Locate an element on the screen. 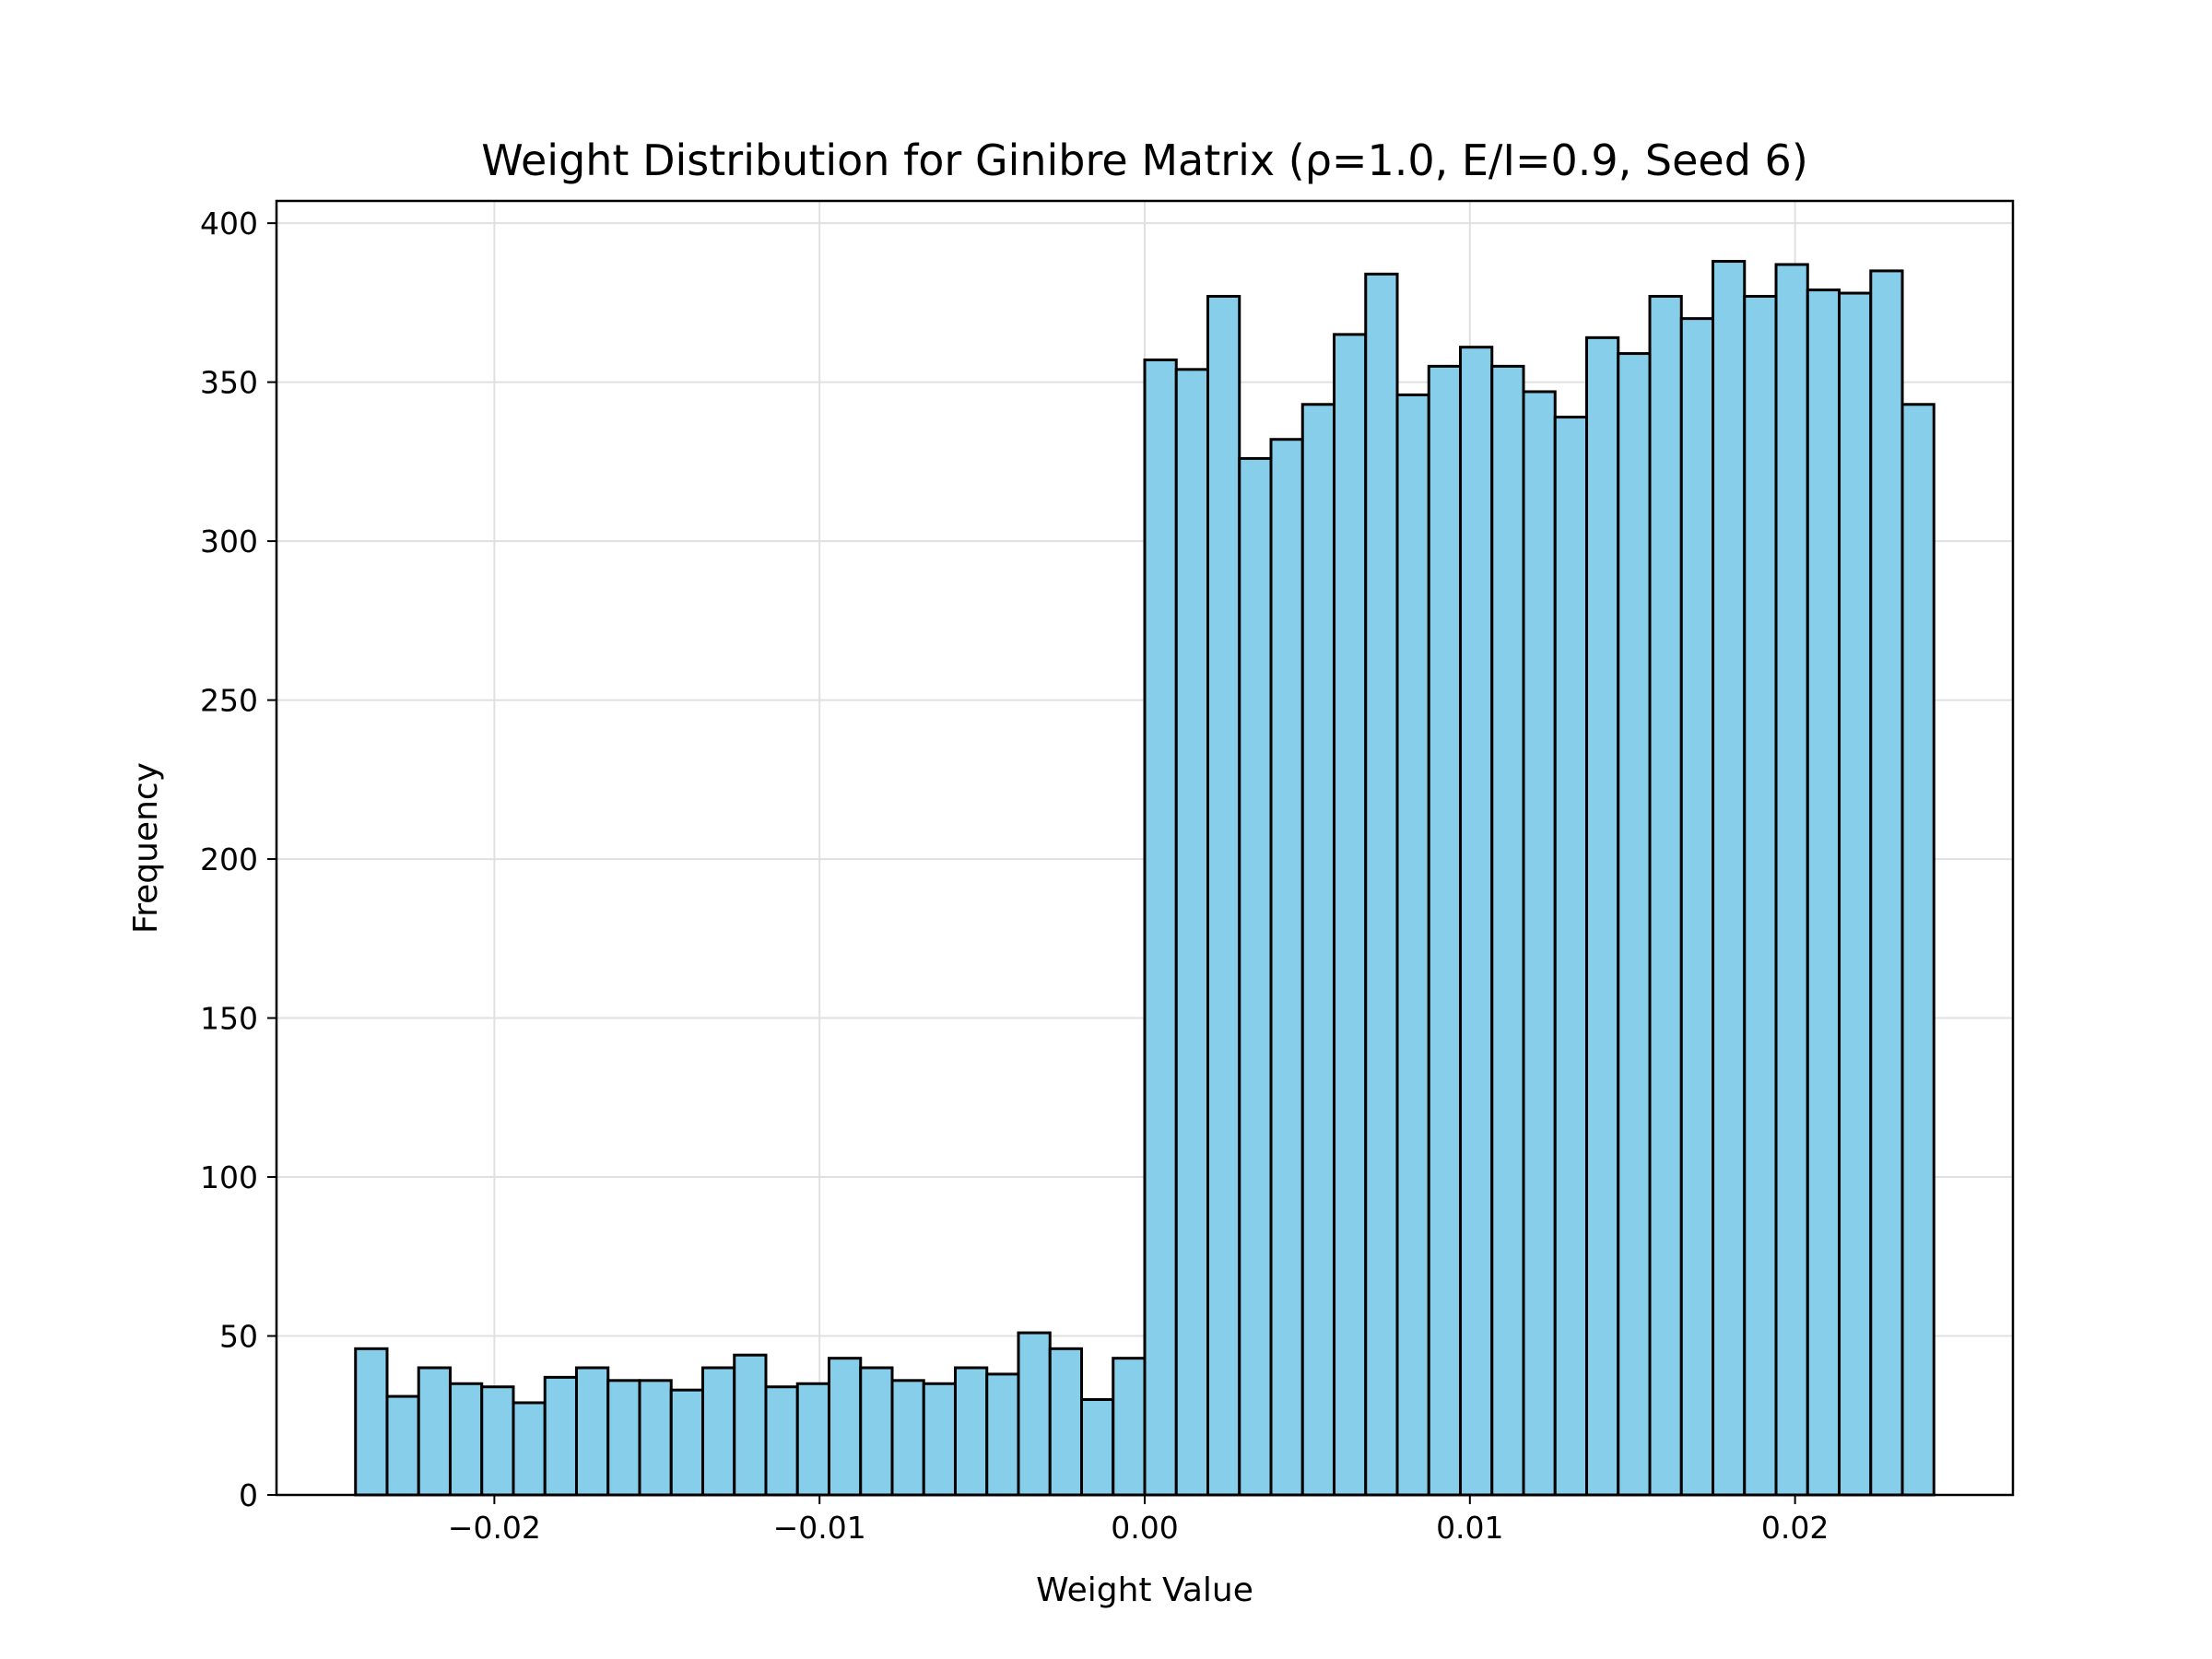  y-tick-label: 350 is located at coordinates (229, 383).